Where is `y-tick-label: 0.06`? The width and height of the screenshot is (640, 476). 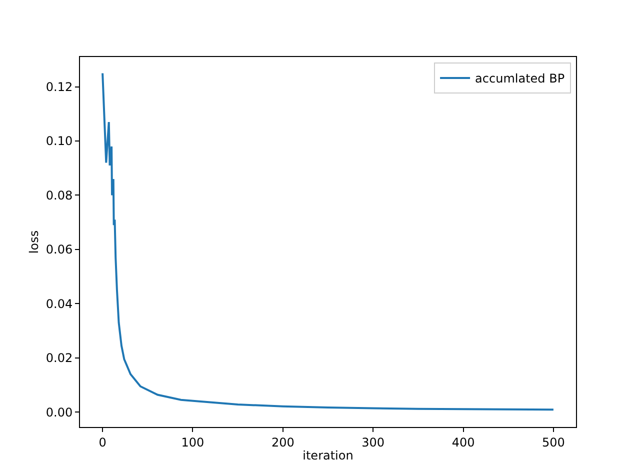
y-tick-label: 0.06 is located at coordinates (59, 249).